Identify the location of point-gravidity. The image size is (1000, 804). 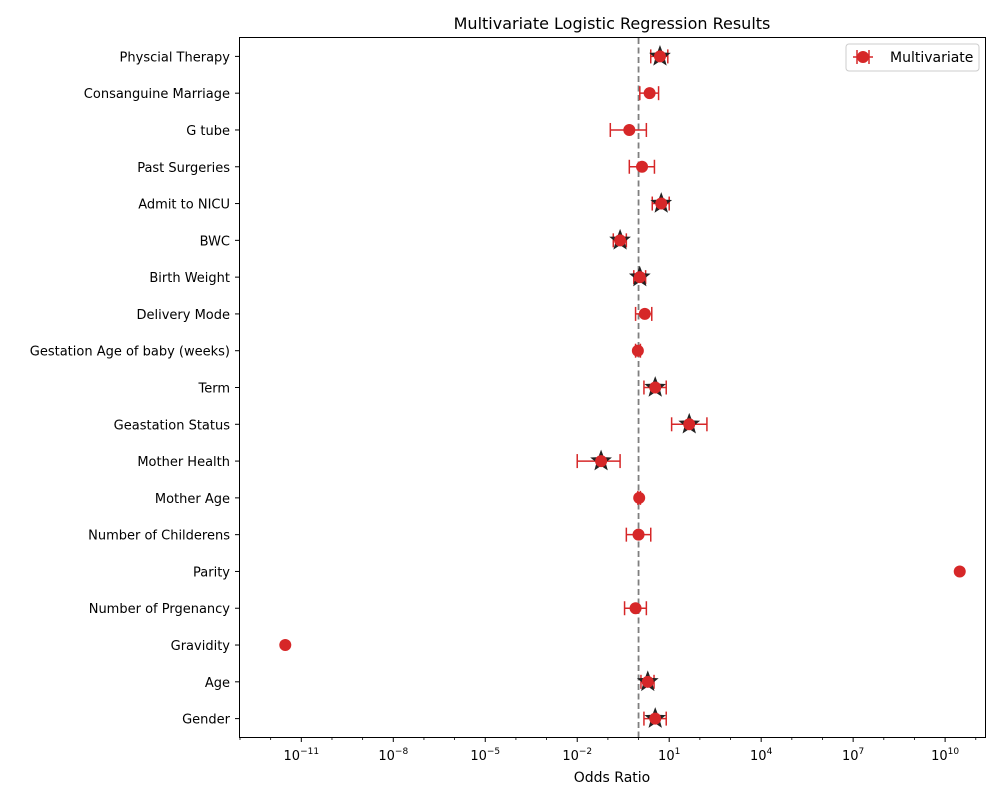
(285, 645).